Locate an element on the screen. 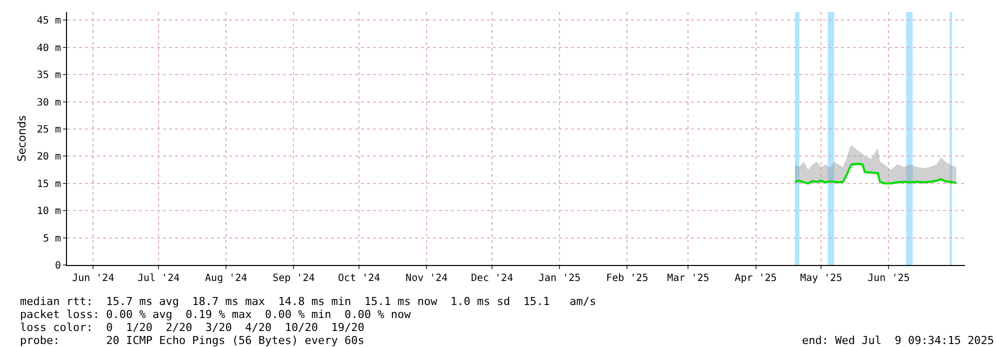 Image resolution: width=997 pixels, height=347 pixels. x-tick-label: Apr '25 is located at coordinates (755, 278).